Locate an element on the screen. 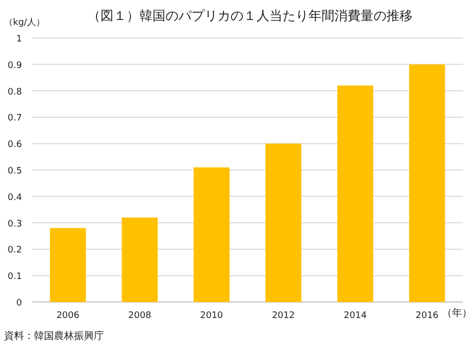 Image resolution: width=474 pixels, height=349 pixels. x-tick-label: 2014 is located at coordinates (355, 316).